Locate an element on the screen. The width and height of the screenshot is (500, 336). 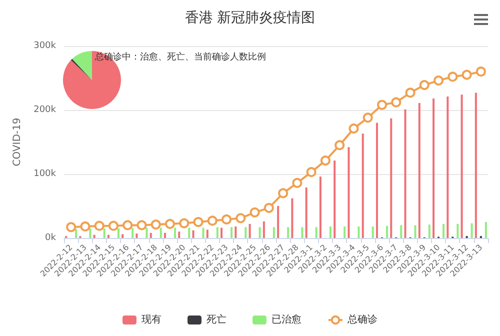
legend-label: 总确诊 is located at coordinates (362, 320).